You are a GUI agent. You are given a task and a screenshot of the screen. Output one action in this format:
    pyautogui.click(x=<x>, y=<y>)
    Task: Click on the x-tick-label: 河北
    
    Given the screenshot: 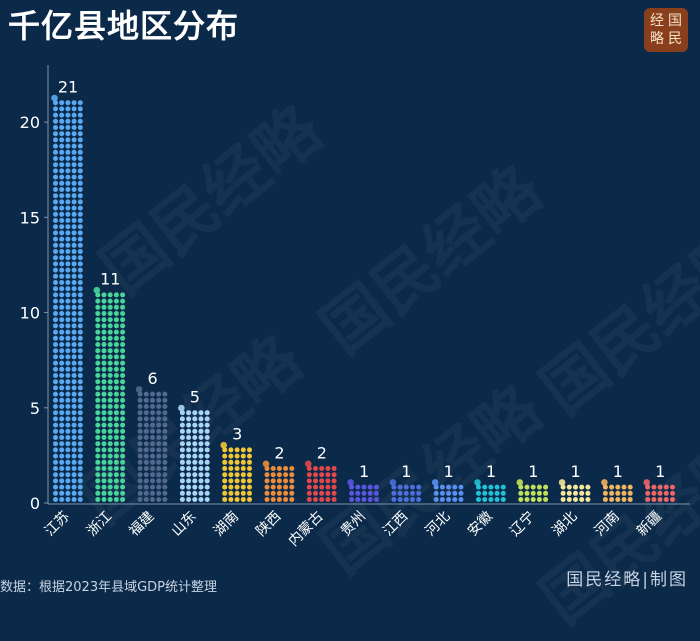 What is the action you would take?
    pyautogui.click(x=437, y=524)
    